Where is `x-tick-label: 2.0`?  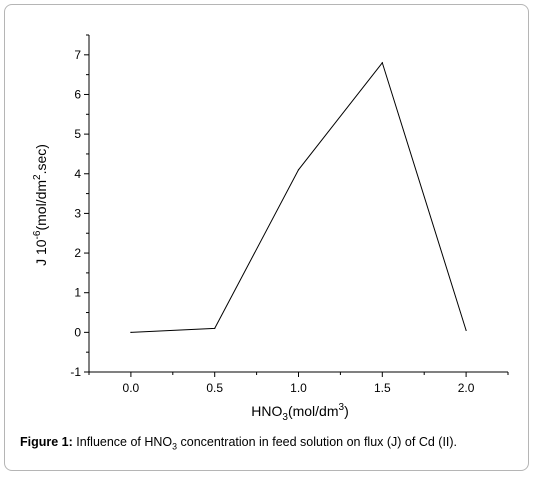
x-tick-label: 2.0 is located at coordinates (466, 388).